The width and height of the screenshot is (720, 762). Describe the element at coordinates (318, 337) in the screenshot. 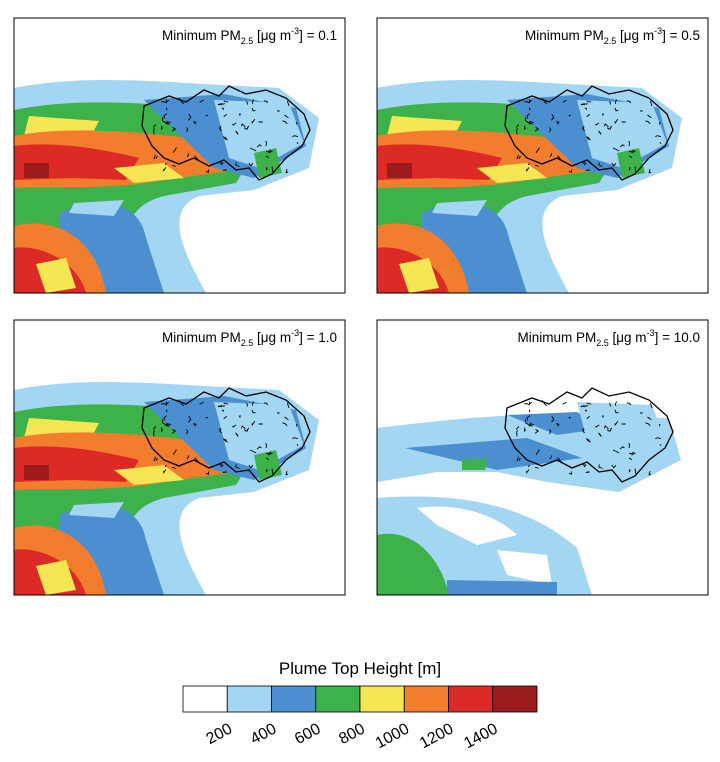

I see `title-text: ] = 1.0` at that location.